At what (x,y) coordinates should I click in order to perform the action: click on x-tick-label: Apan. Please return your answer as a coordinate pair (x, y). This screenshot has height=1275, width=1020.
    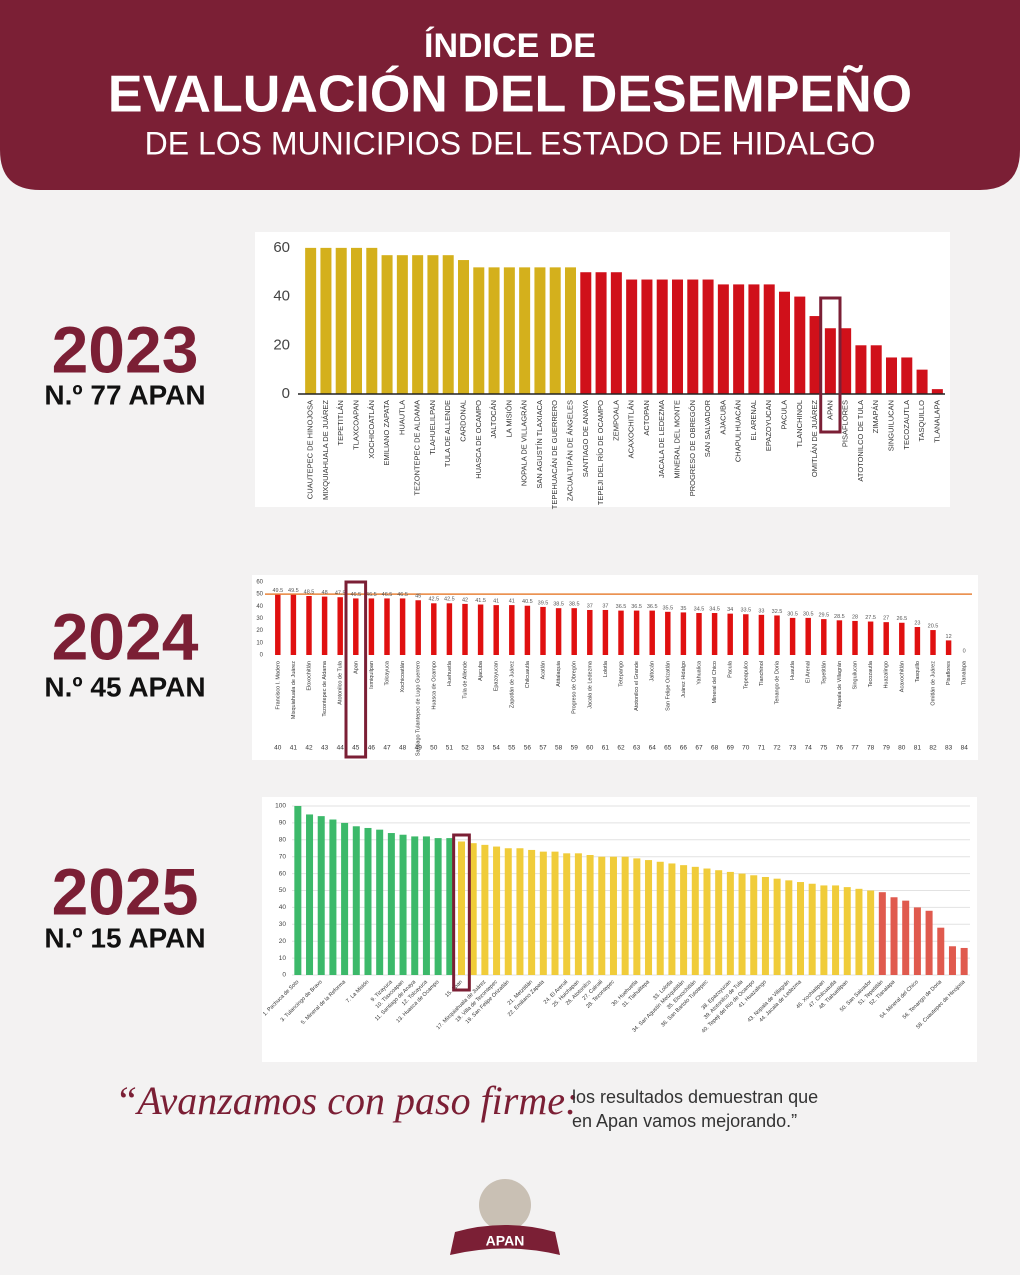
    Looking at the image, I should click on (356, 667).